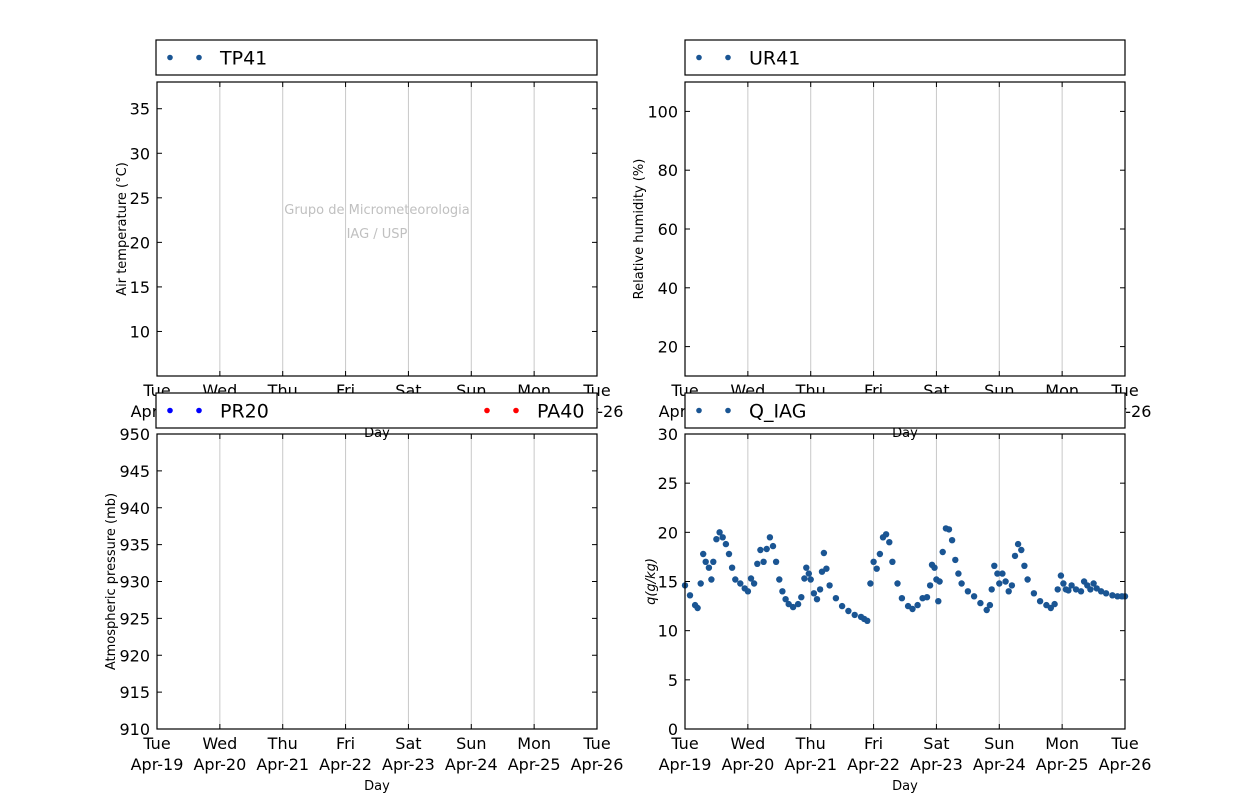  Describe the element at coordinates (122, 229) in the screenshot. I see `y-axis-label: Air temperature (°C)` at that location.